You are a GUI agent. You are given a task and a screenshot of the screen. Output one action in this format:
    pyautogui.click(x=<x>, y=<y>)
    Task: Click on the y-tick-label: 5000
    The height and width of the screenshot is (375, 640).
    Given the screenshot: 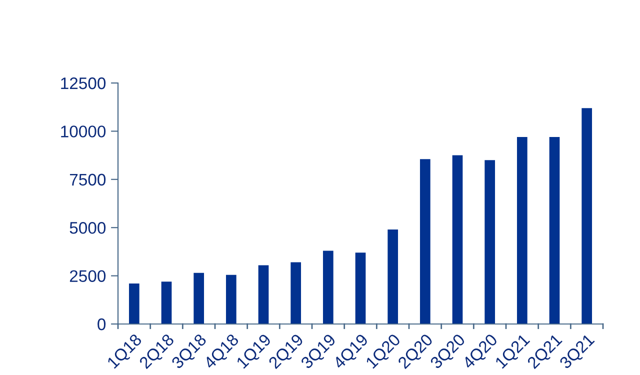 What is the action you would take?
    pyautogui.click(x=88, y=228)
    